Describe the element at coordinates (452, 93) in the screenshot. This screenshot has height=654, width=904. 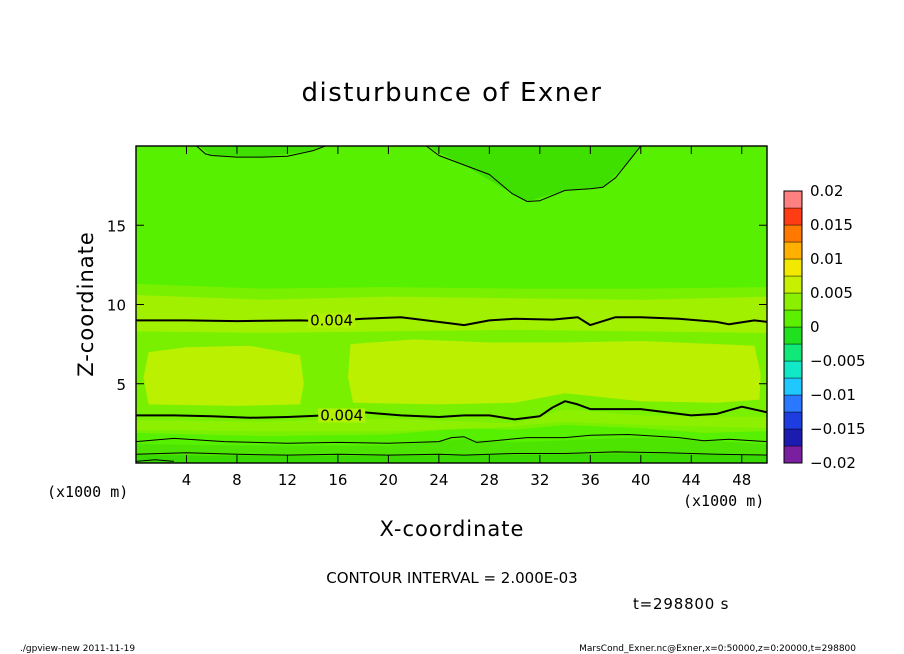
I see `chart-title: disturbunce of Exner` at that location.